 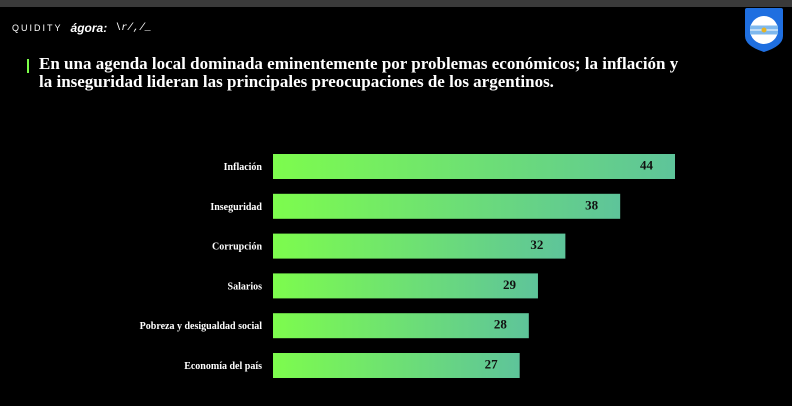 I want to click on category-label: Inflación, so click(x=243, y=167).